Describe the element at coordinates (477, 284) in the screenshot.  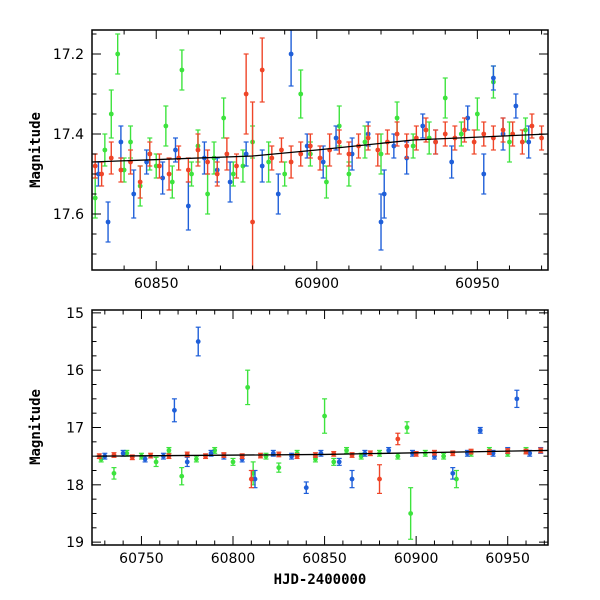
I see `x-tick-label: 60950` at that location.